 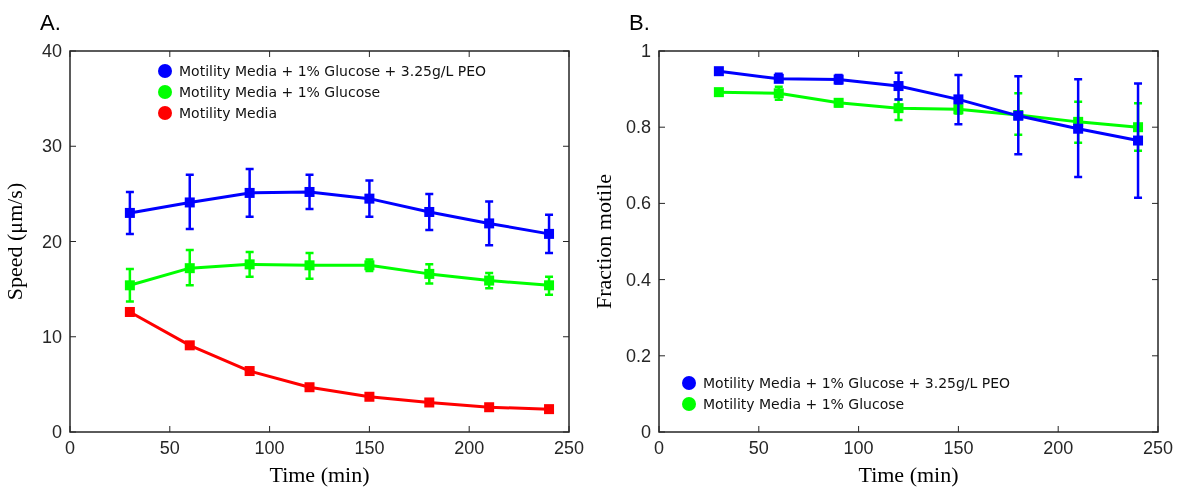 What do you see at coordinates (638, 203) in the screenshot?
I see `y-tick-label: 0.6` at bounding box center [638, 203].